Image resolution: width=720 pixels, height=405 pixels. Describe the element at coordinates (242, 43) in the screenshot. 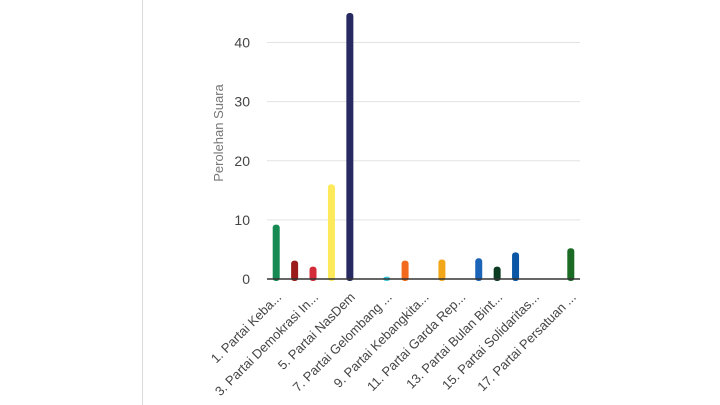

I see `y-tick-label: 40` at that location.